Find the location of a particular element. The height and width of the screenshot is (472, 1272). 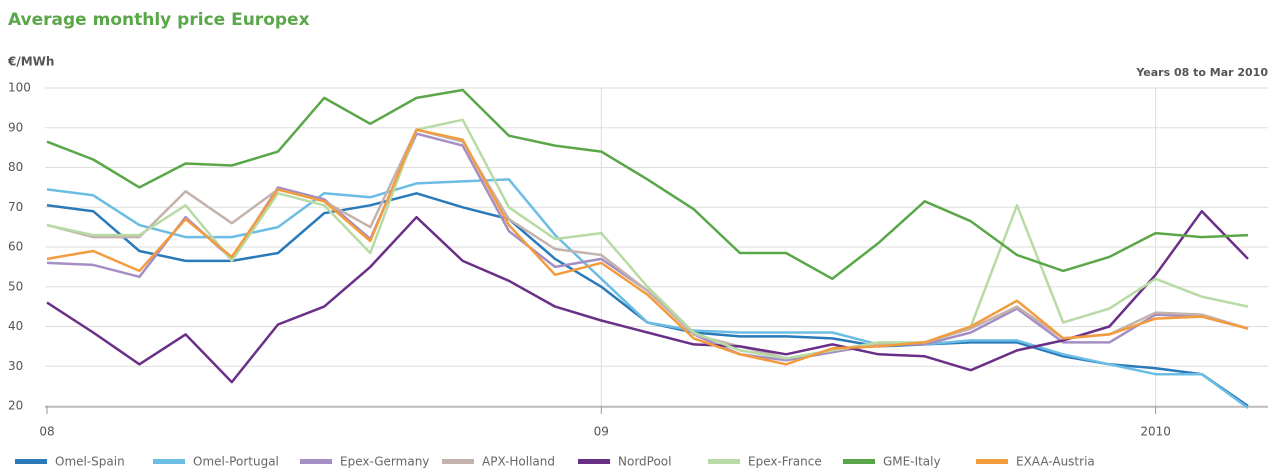

x-tick-label: 09 is located at coordinates (601, 432).